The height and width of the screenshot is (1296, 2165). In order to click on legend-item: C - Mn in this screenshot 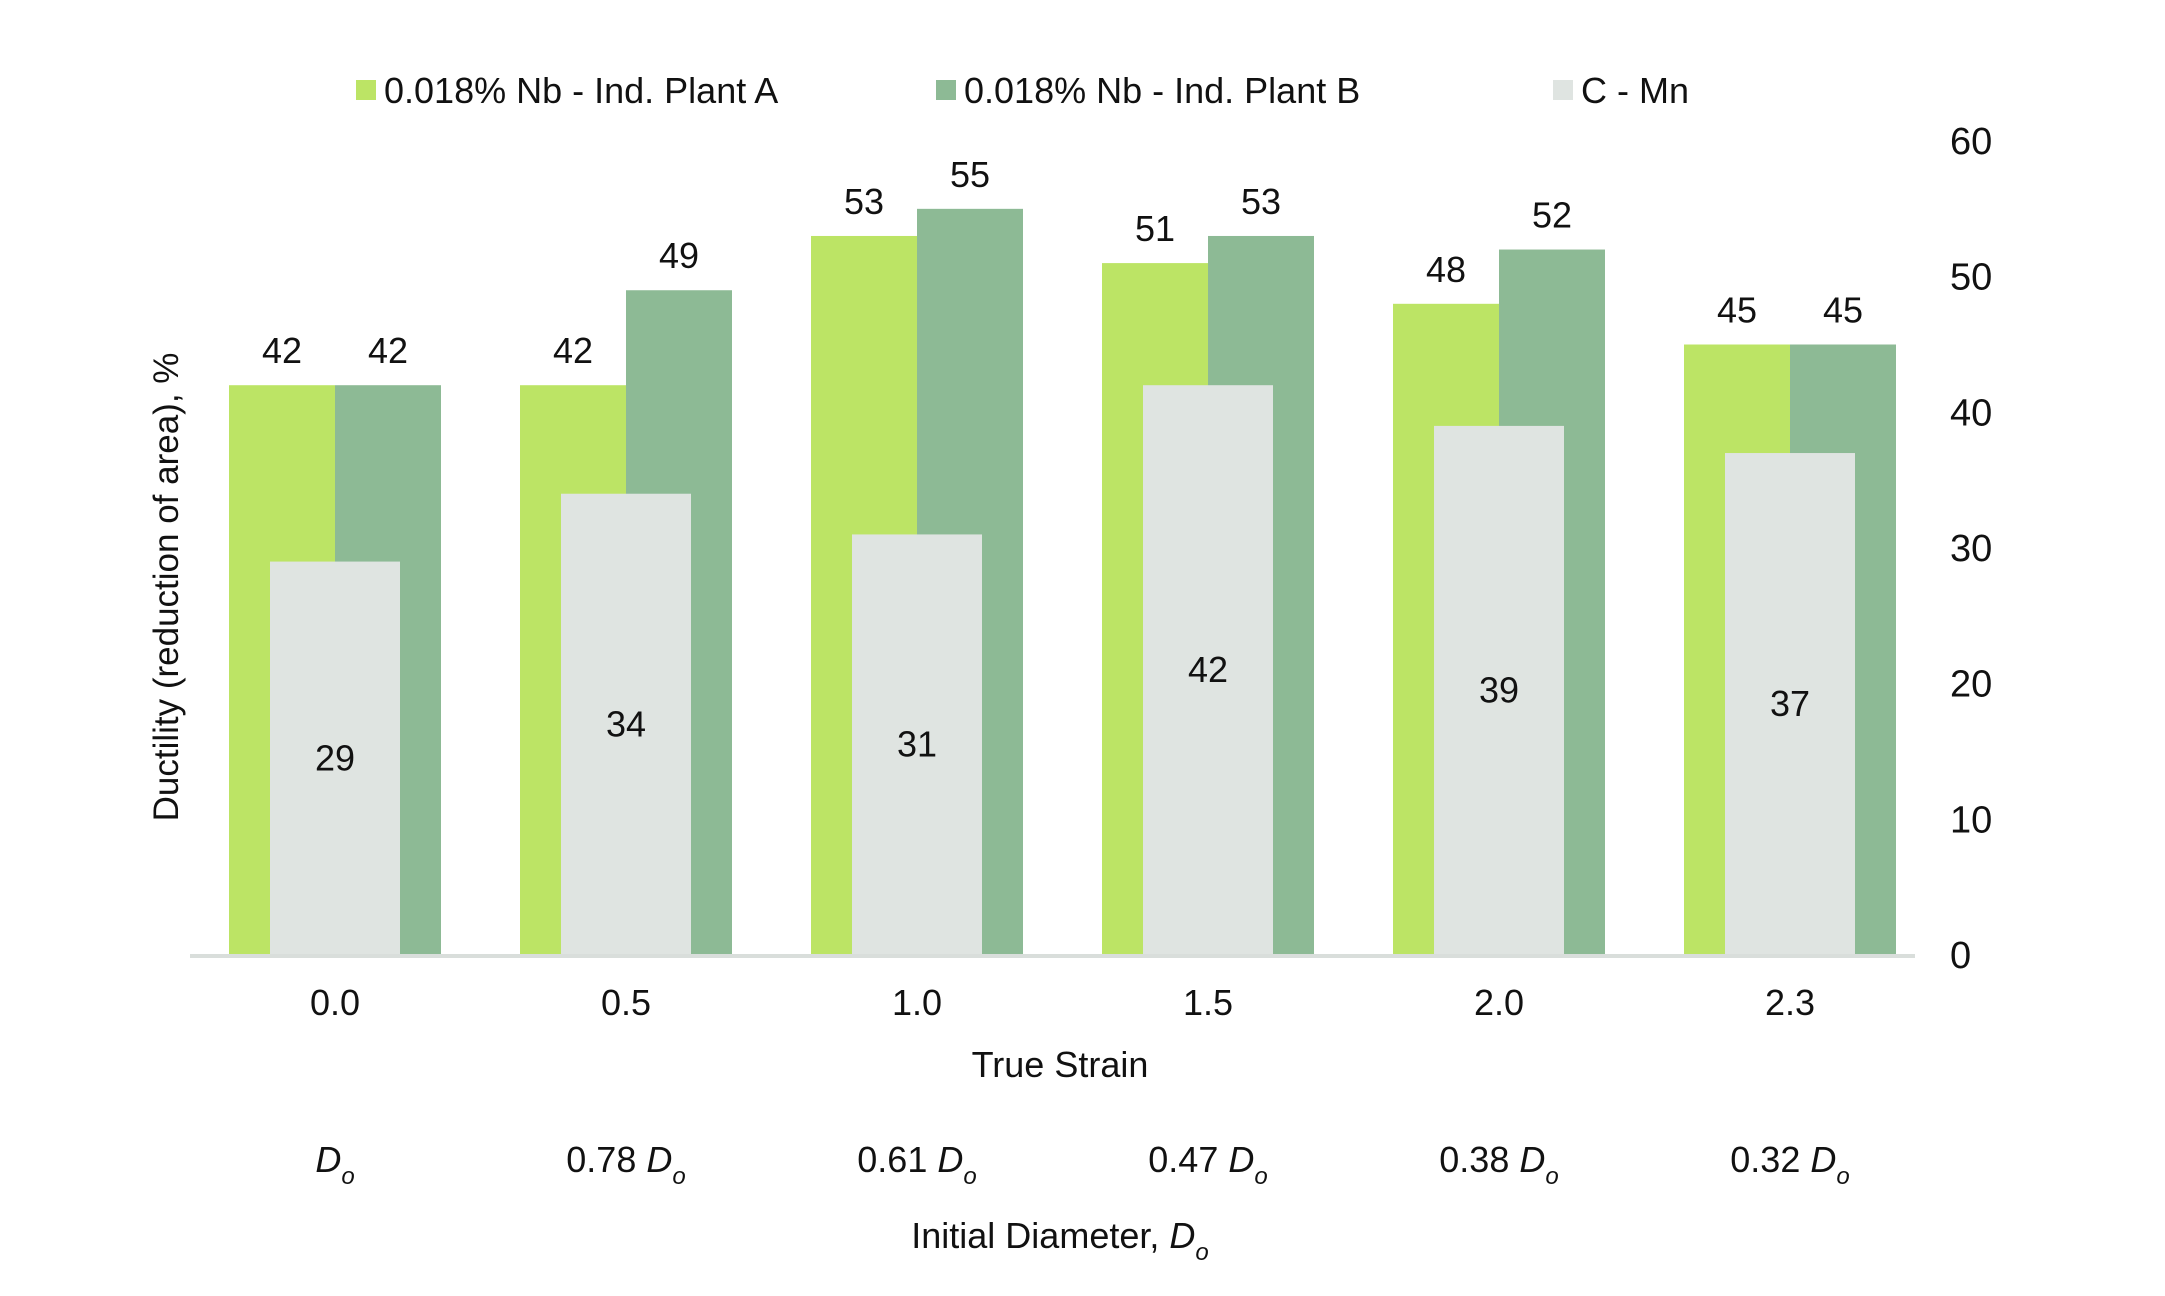, I will do `click(1621, 90)`.